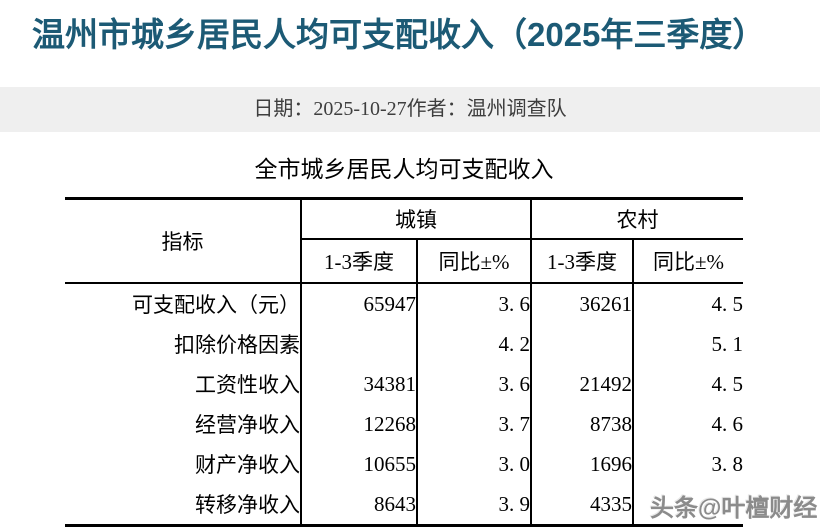  I want to click on urban-value-cell: 10655, so click(359, 464).